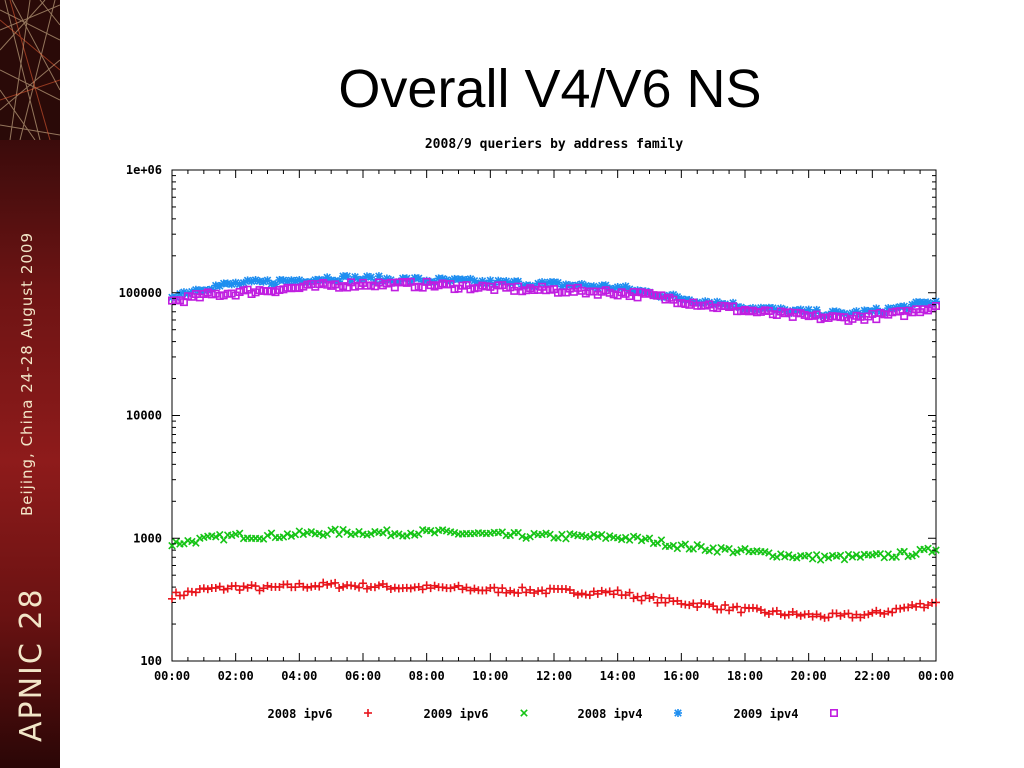  I want to click on sidebar-event-text: Beijing, China 24-28 August 2009, so click(27, 374).